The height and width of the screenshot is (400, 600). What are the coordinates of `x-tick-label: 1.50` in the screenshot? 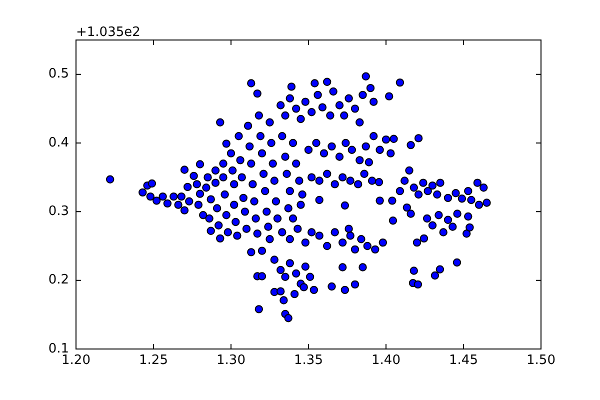 It's located at (541, 360).